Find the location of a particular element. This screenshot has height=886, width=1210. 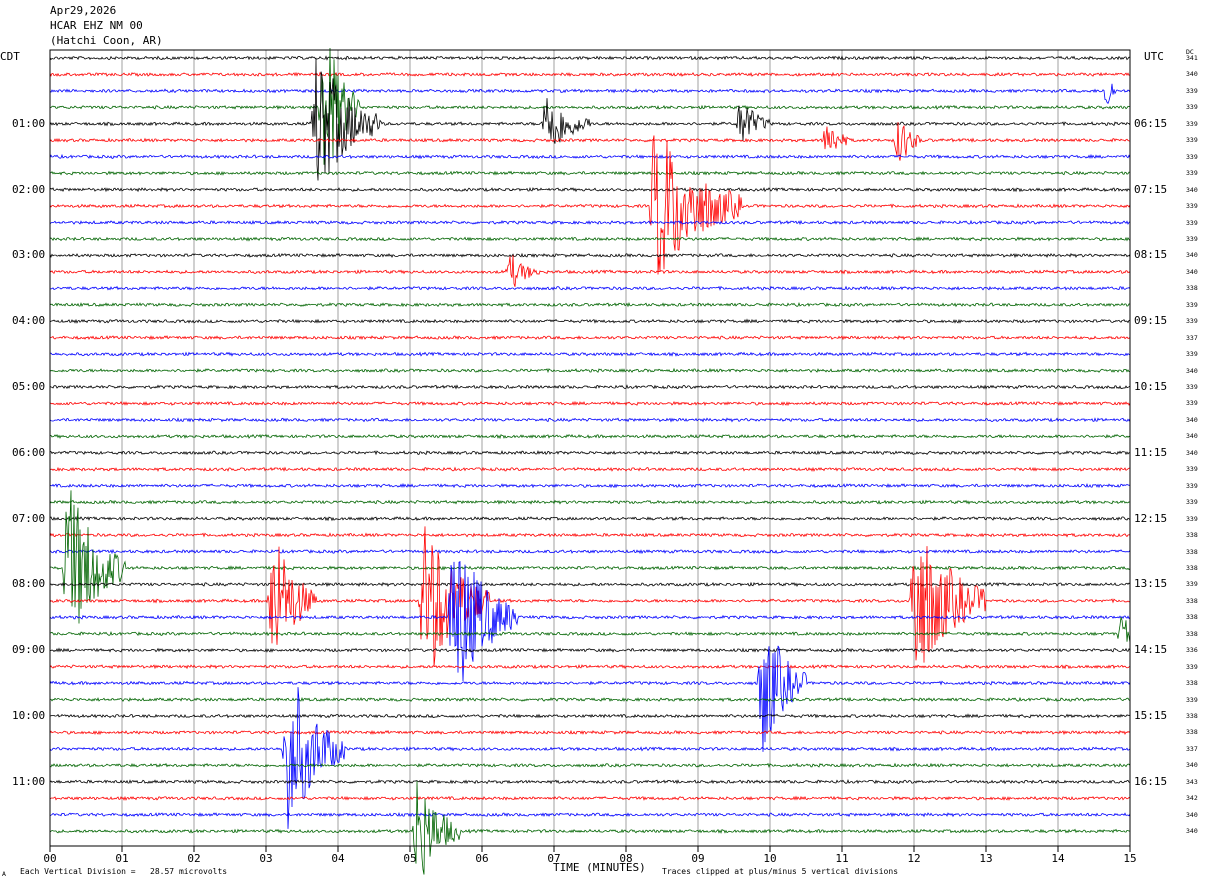

x-tick-label: 14 is located at coordinates (1058, 858).